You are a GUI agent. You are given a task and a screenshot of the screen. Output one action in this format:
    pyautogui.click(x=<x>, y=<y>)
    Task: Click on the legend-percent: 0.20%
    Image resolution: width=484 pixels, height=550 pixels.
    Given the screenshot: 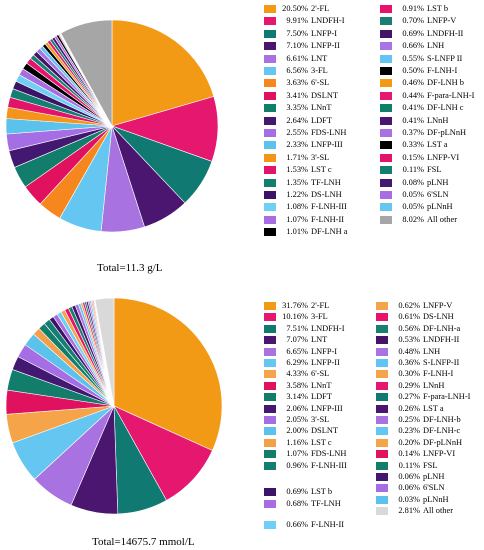 What is the action you would take?
    pyautogui.click(x=409, y=442)
    